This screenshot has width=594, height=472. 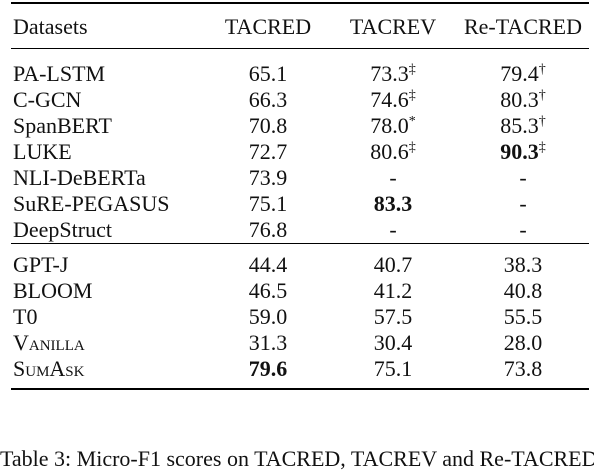 I want to click on score-cell-re-tacred: 79.4†, so click(x=523, y=74).